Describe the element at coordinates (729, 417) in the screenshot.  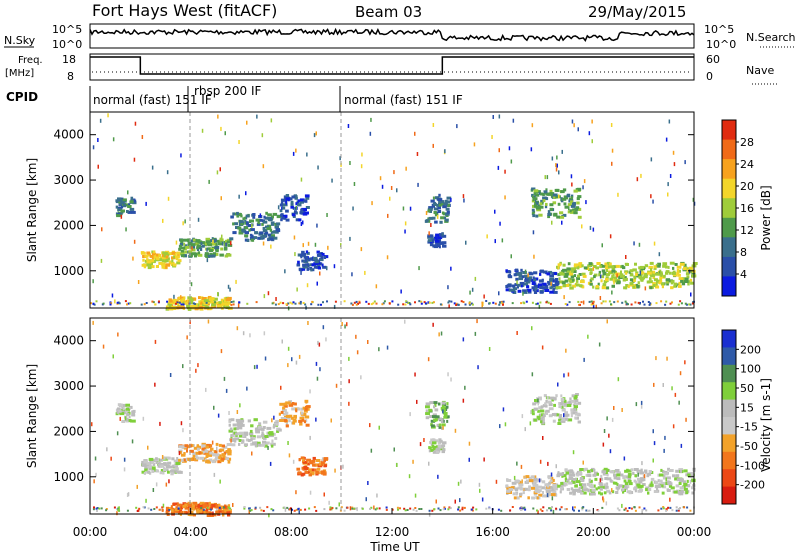
I see `velocity-colorbar` at that location.